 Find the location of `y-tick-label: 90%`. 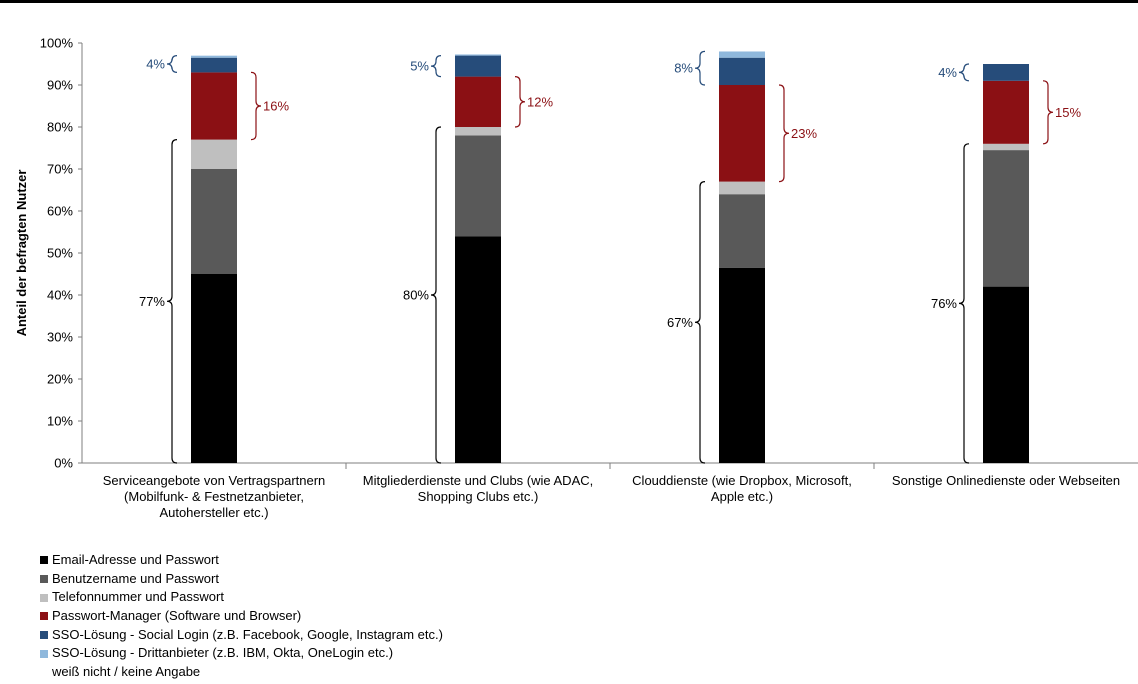

y-tick-label: 90% is located at coordinates (60, 85).